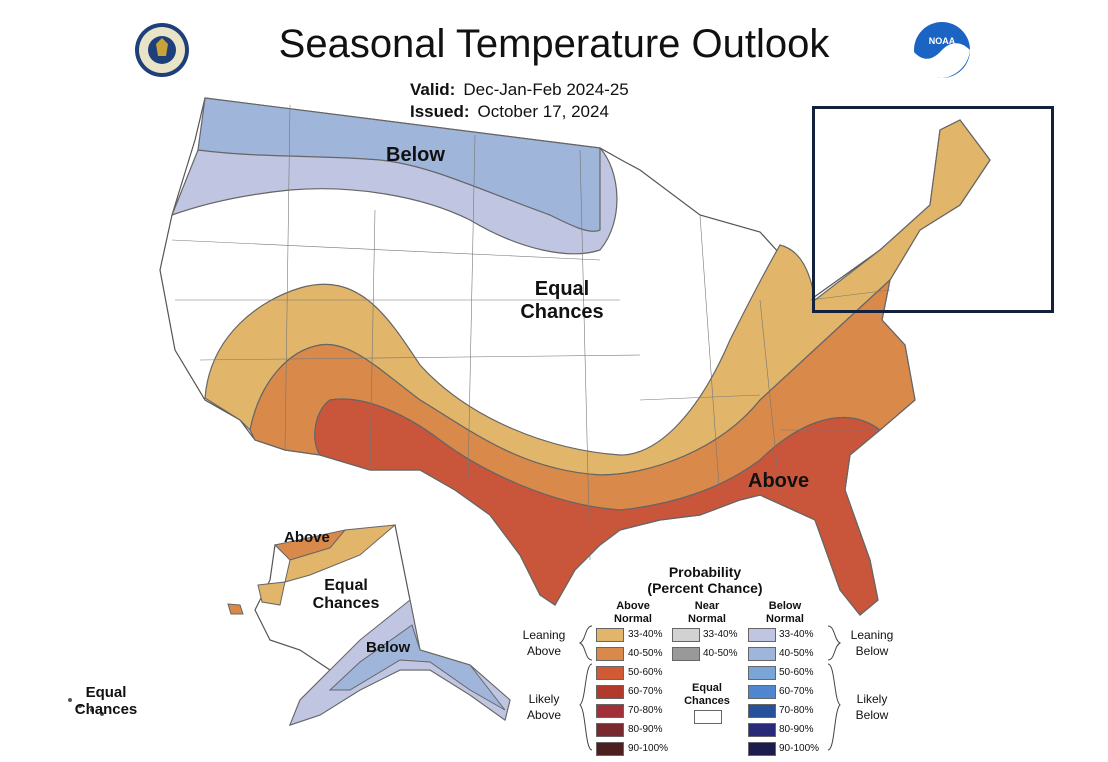  What do you see at coordinates (645, 691) in the screenshot?
I see `legend-range-above-3: 60-70%` at bounding box center [645, 691].